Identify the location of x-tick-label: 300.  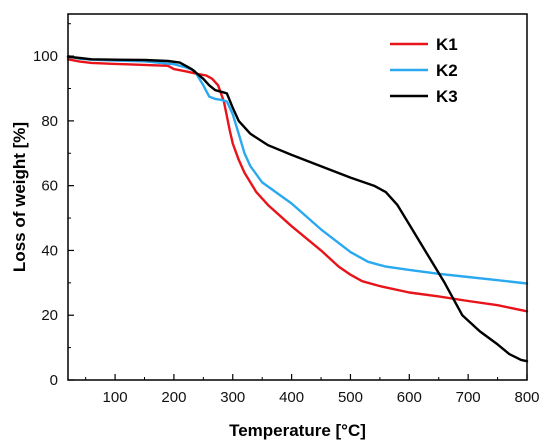
(232, 397).